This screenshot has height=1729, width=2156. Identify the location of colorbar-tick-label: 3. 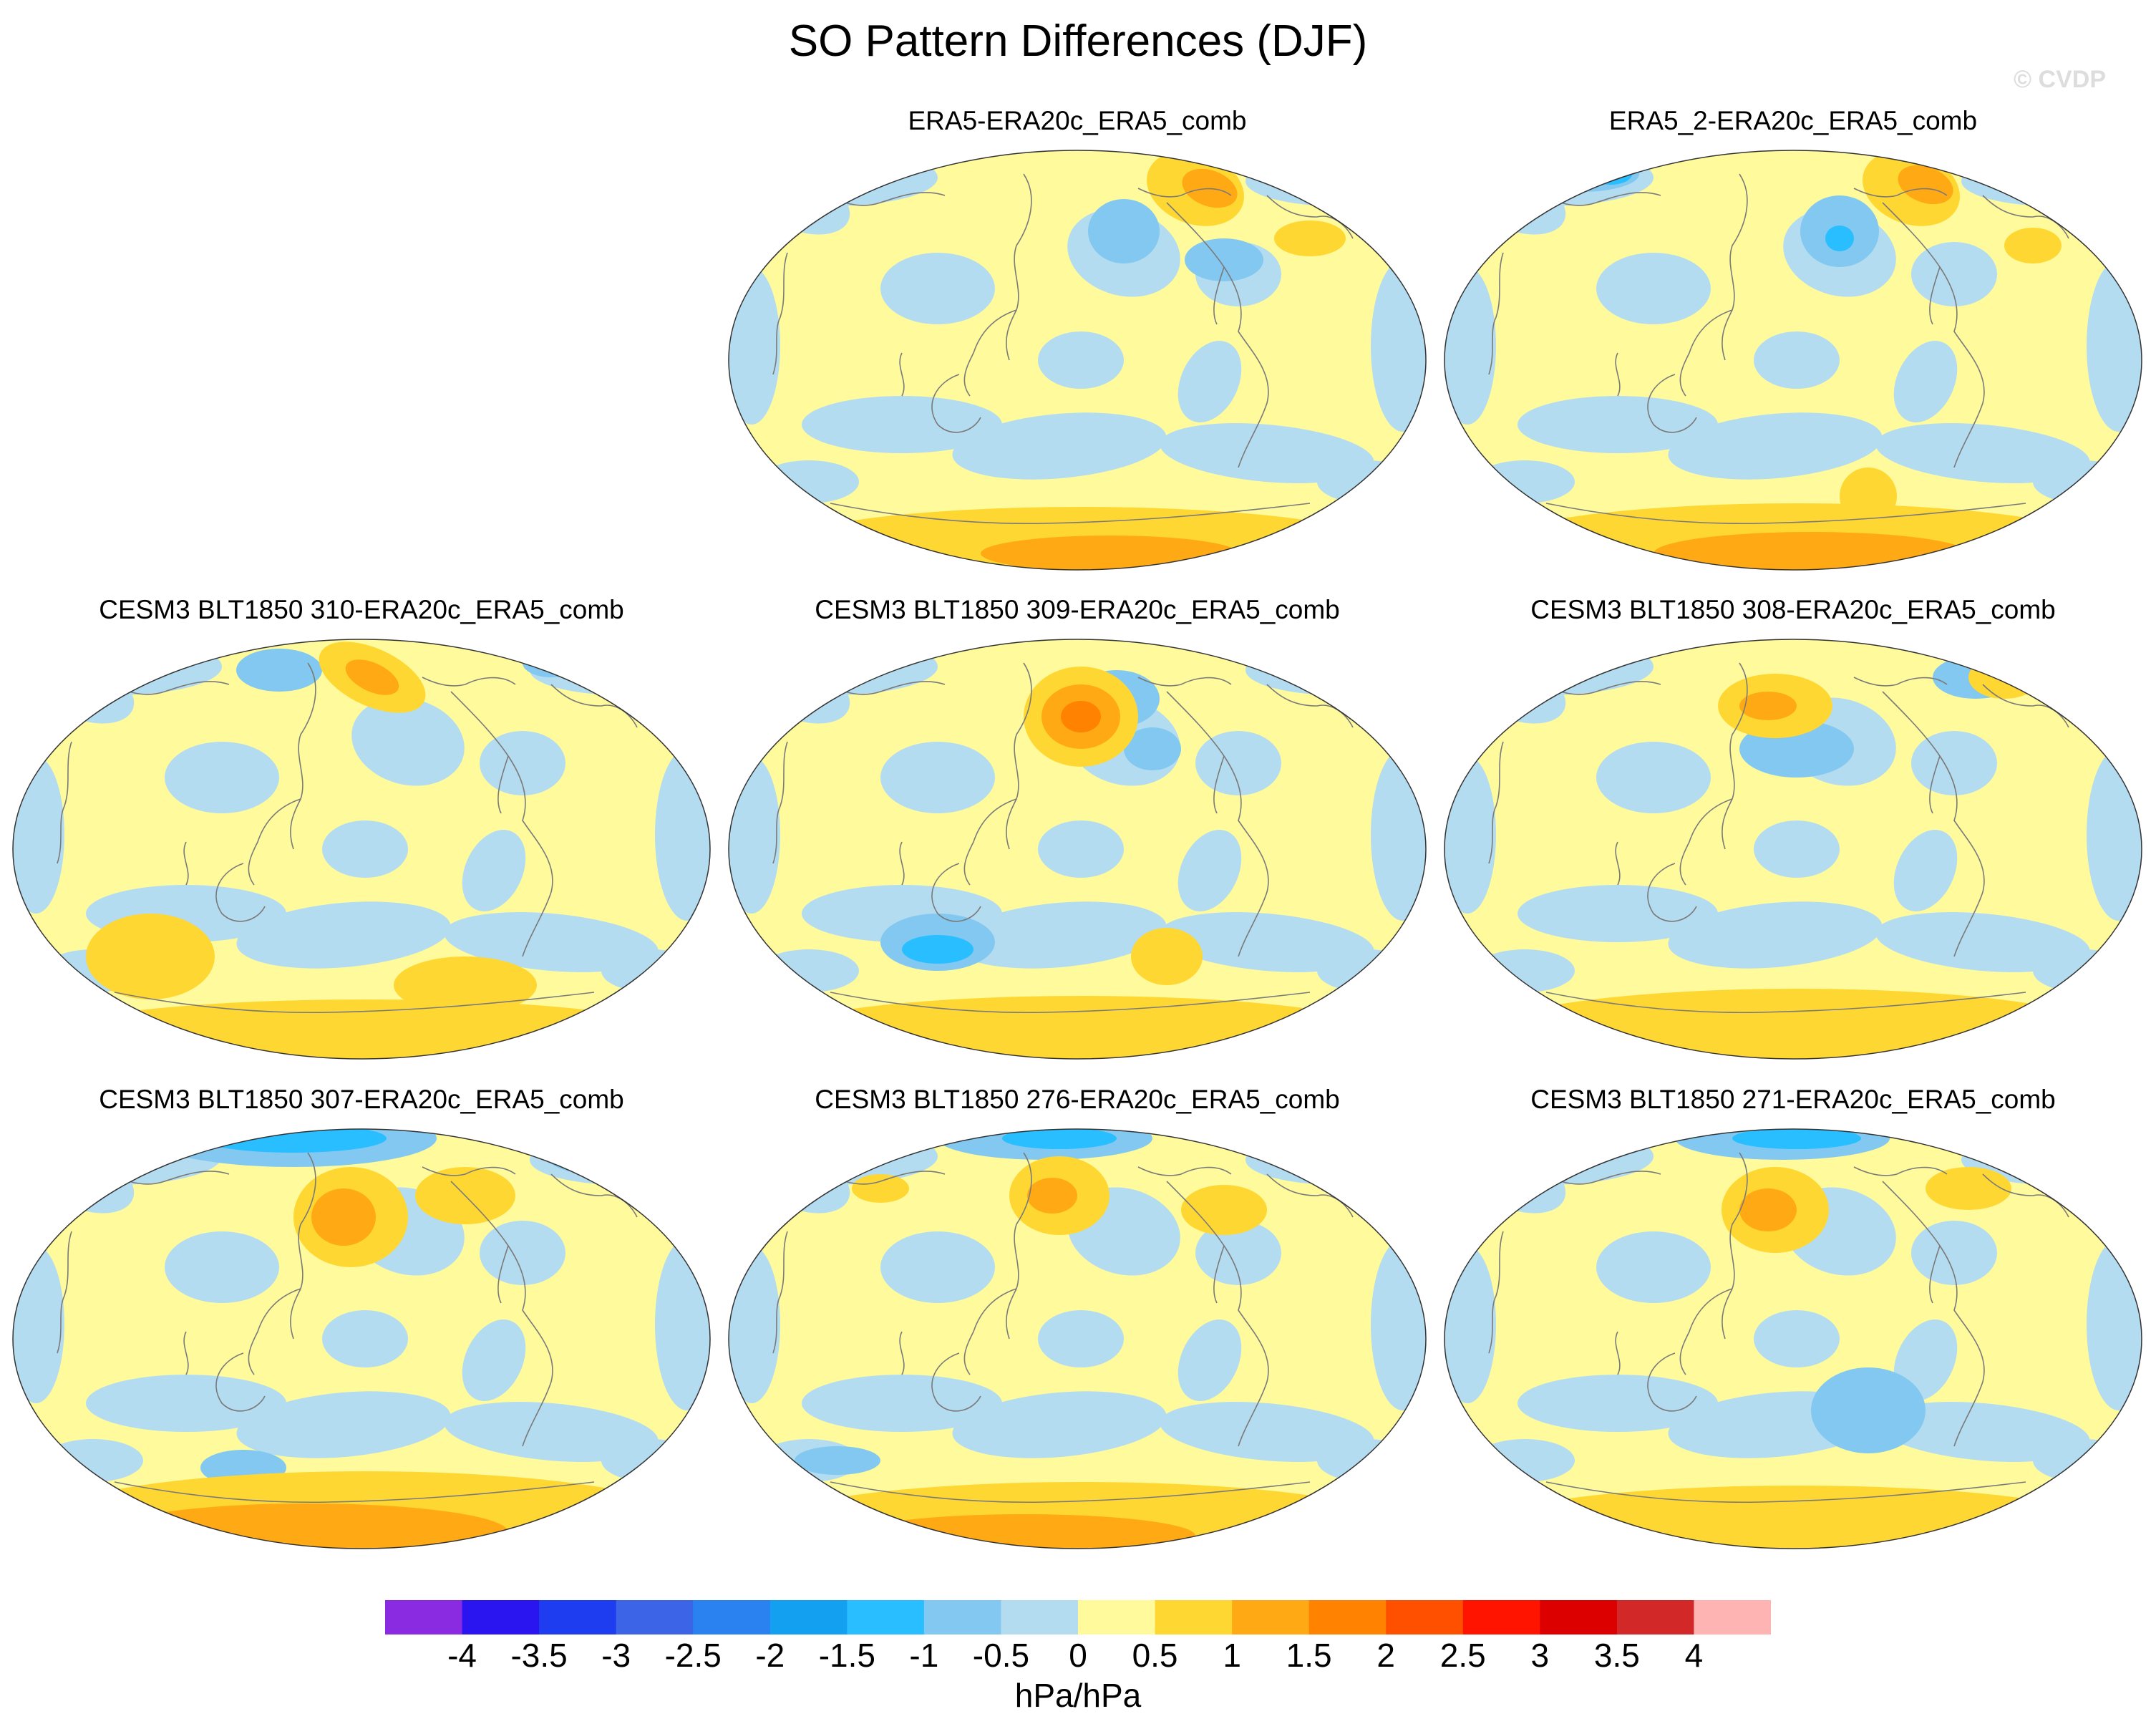
(1540, 1656).